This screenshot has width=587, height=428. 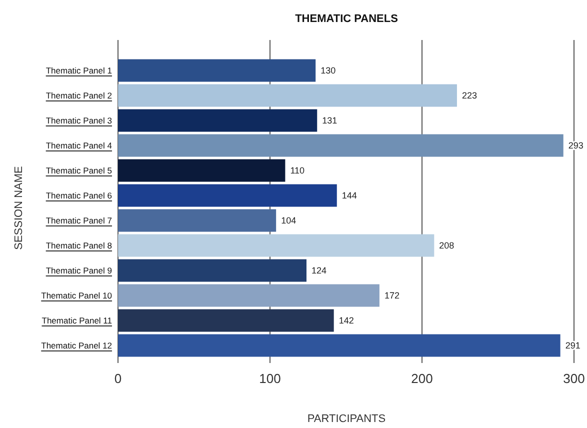 I want to click on data-label: 144, so click(x=349, y=195).